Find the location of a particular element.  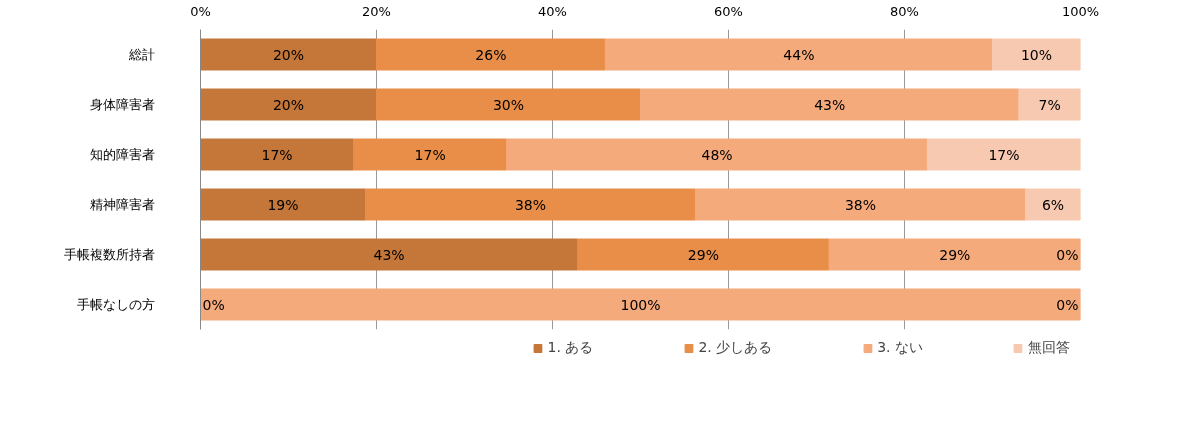

data-label: 30% is located at coordinates (508, 104).